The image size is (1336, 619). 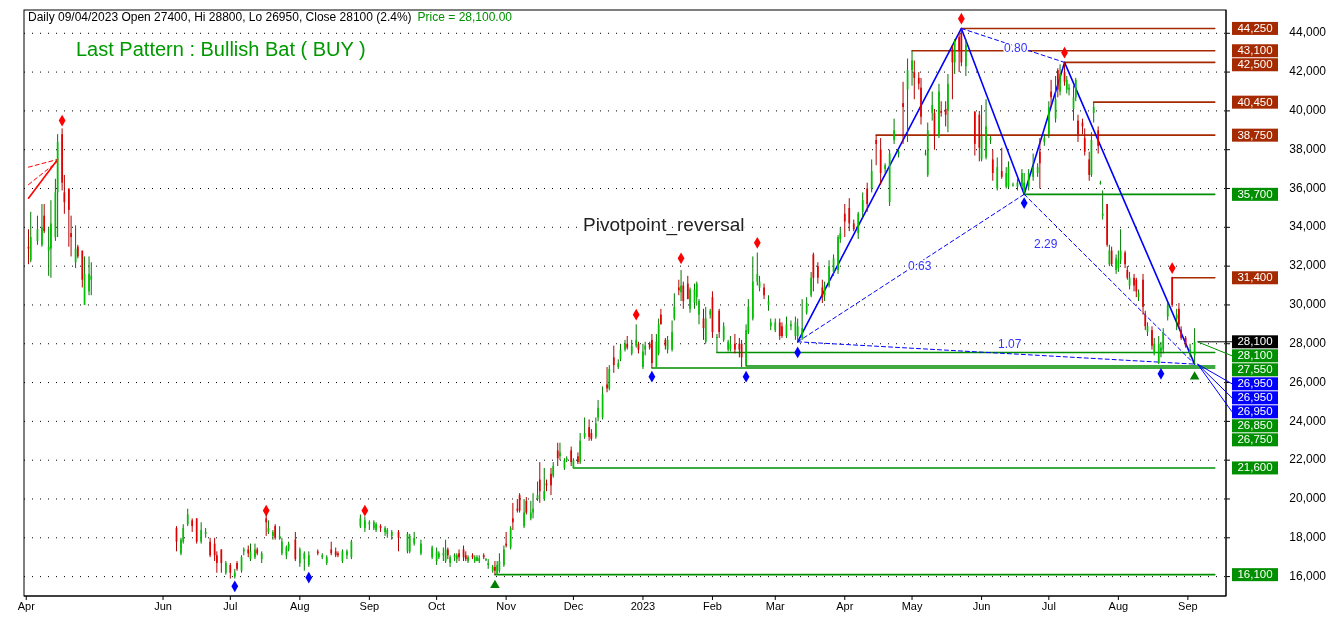 What do you see at coordinates (437, 606) in the screenshot?
I see `x-tick-label: Oct` at bounding box center [437, 606].